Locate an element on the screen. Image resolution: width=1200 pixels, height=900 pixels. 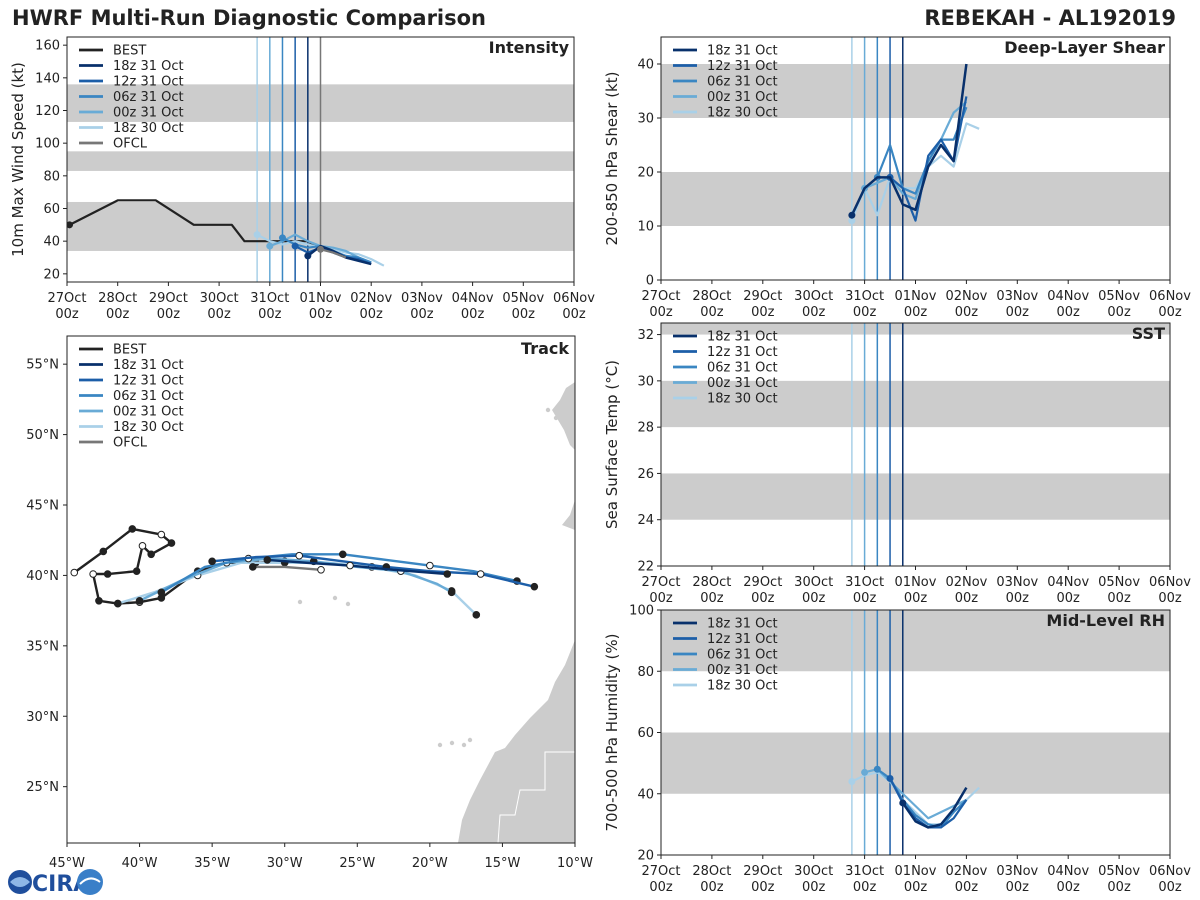
lat-tick-label: 45°N is located at coordinates (42, 506).